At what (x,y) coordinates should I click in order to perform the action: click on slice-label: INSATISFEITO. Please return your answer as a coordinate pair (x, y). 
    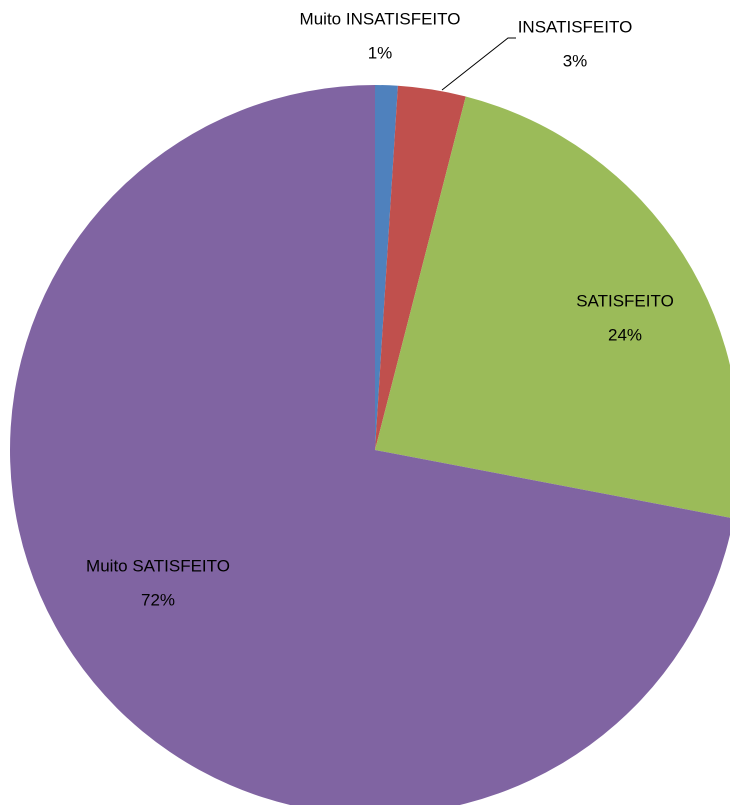
    Looking at the image, I should click on (575, 26).